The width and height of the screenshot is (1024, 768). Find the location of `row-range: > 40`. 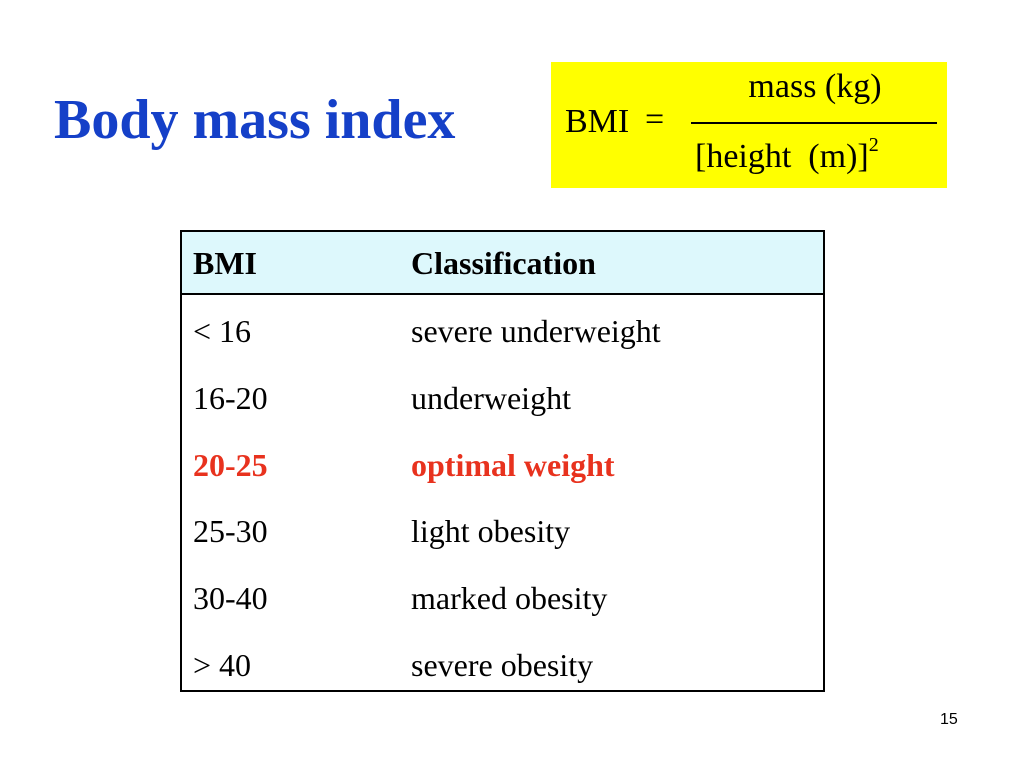

row-range: > 40 is located at coordinates (222, 665).